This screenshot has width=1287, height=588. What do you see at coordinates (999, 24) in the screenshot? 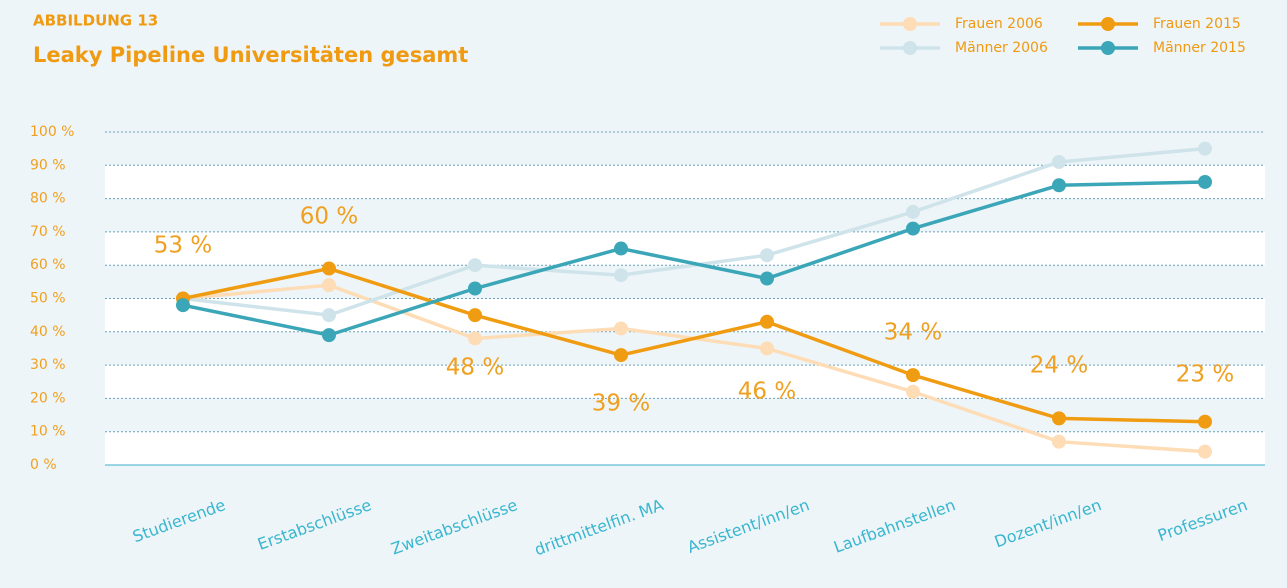
I see `legend-label: Frauen 2006` at bounding box center [999, 24].